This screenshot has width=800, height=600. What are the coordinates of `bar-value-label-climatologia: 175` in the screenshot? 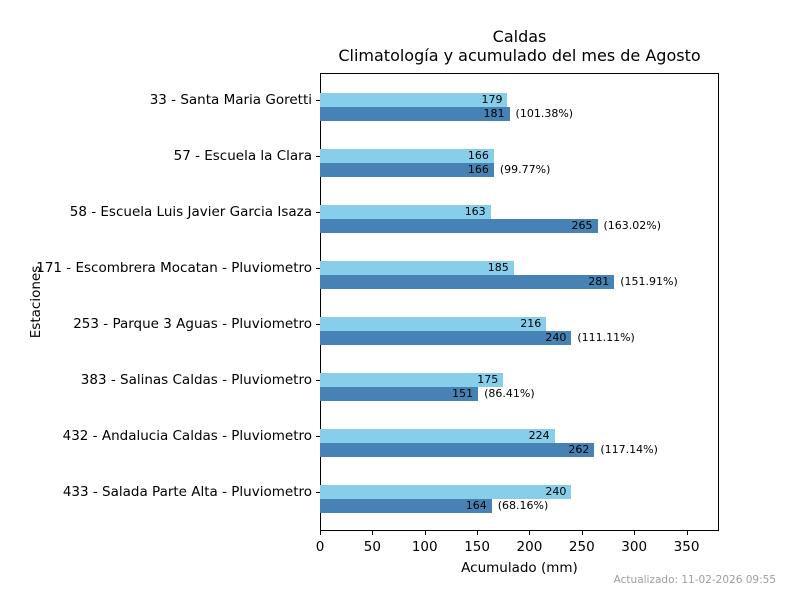 It's located at (488, 379).